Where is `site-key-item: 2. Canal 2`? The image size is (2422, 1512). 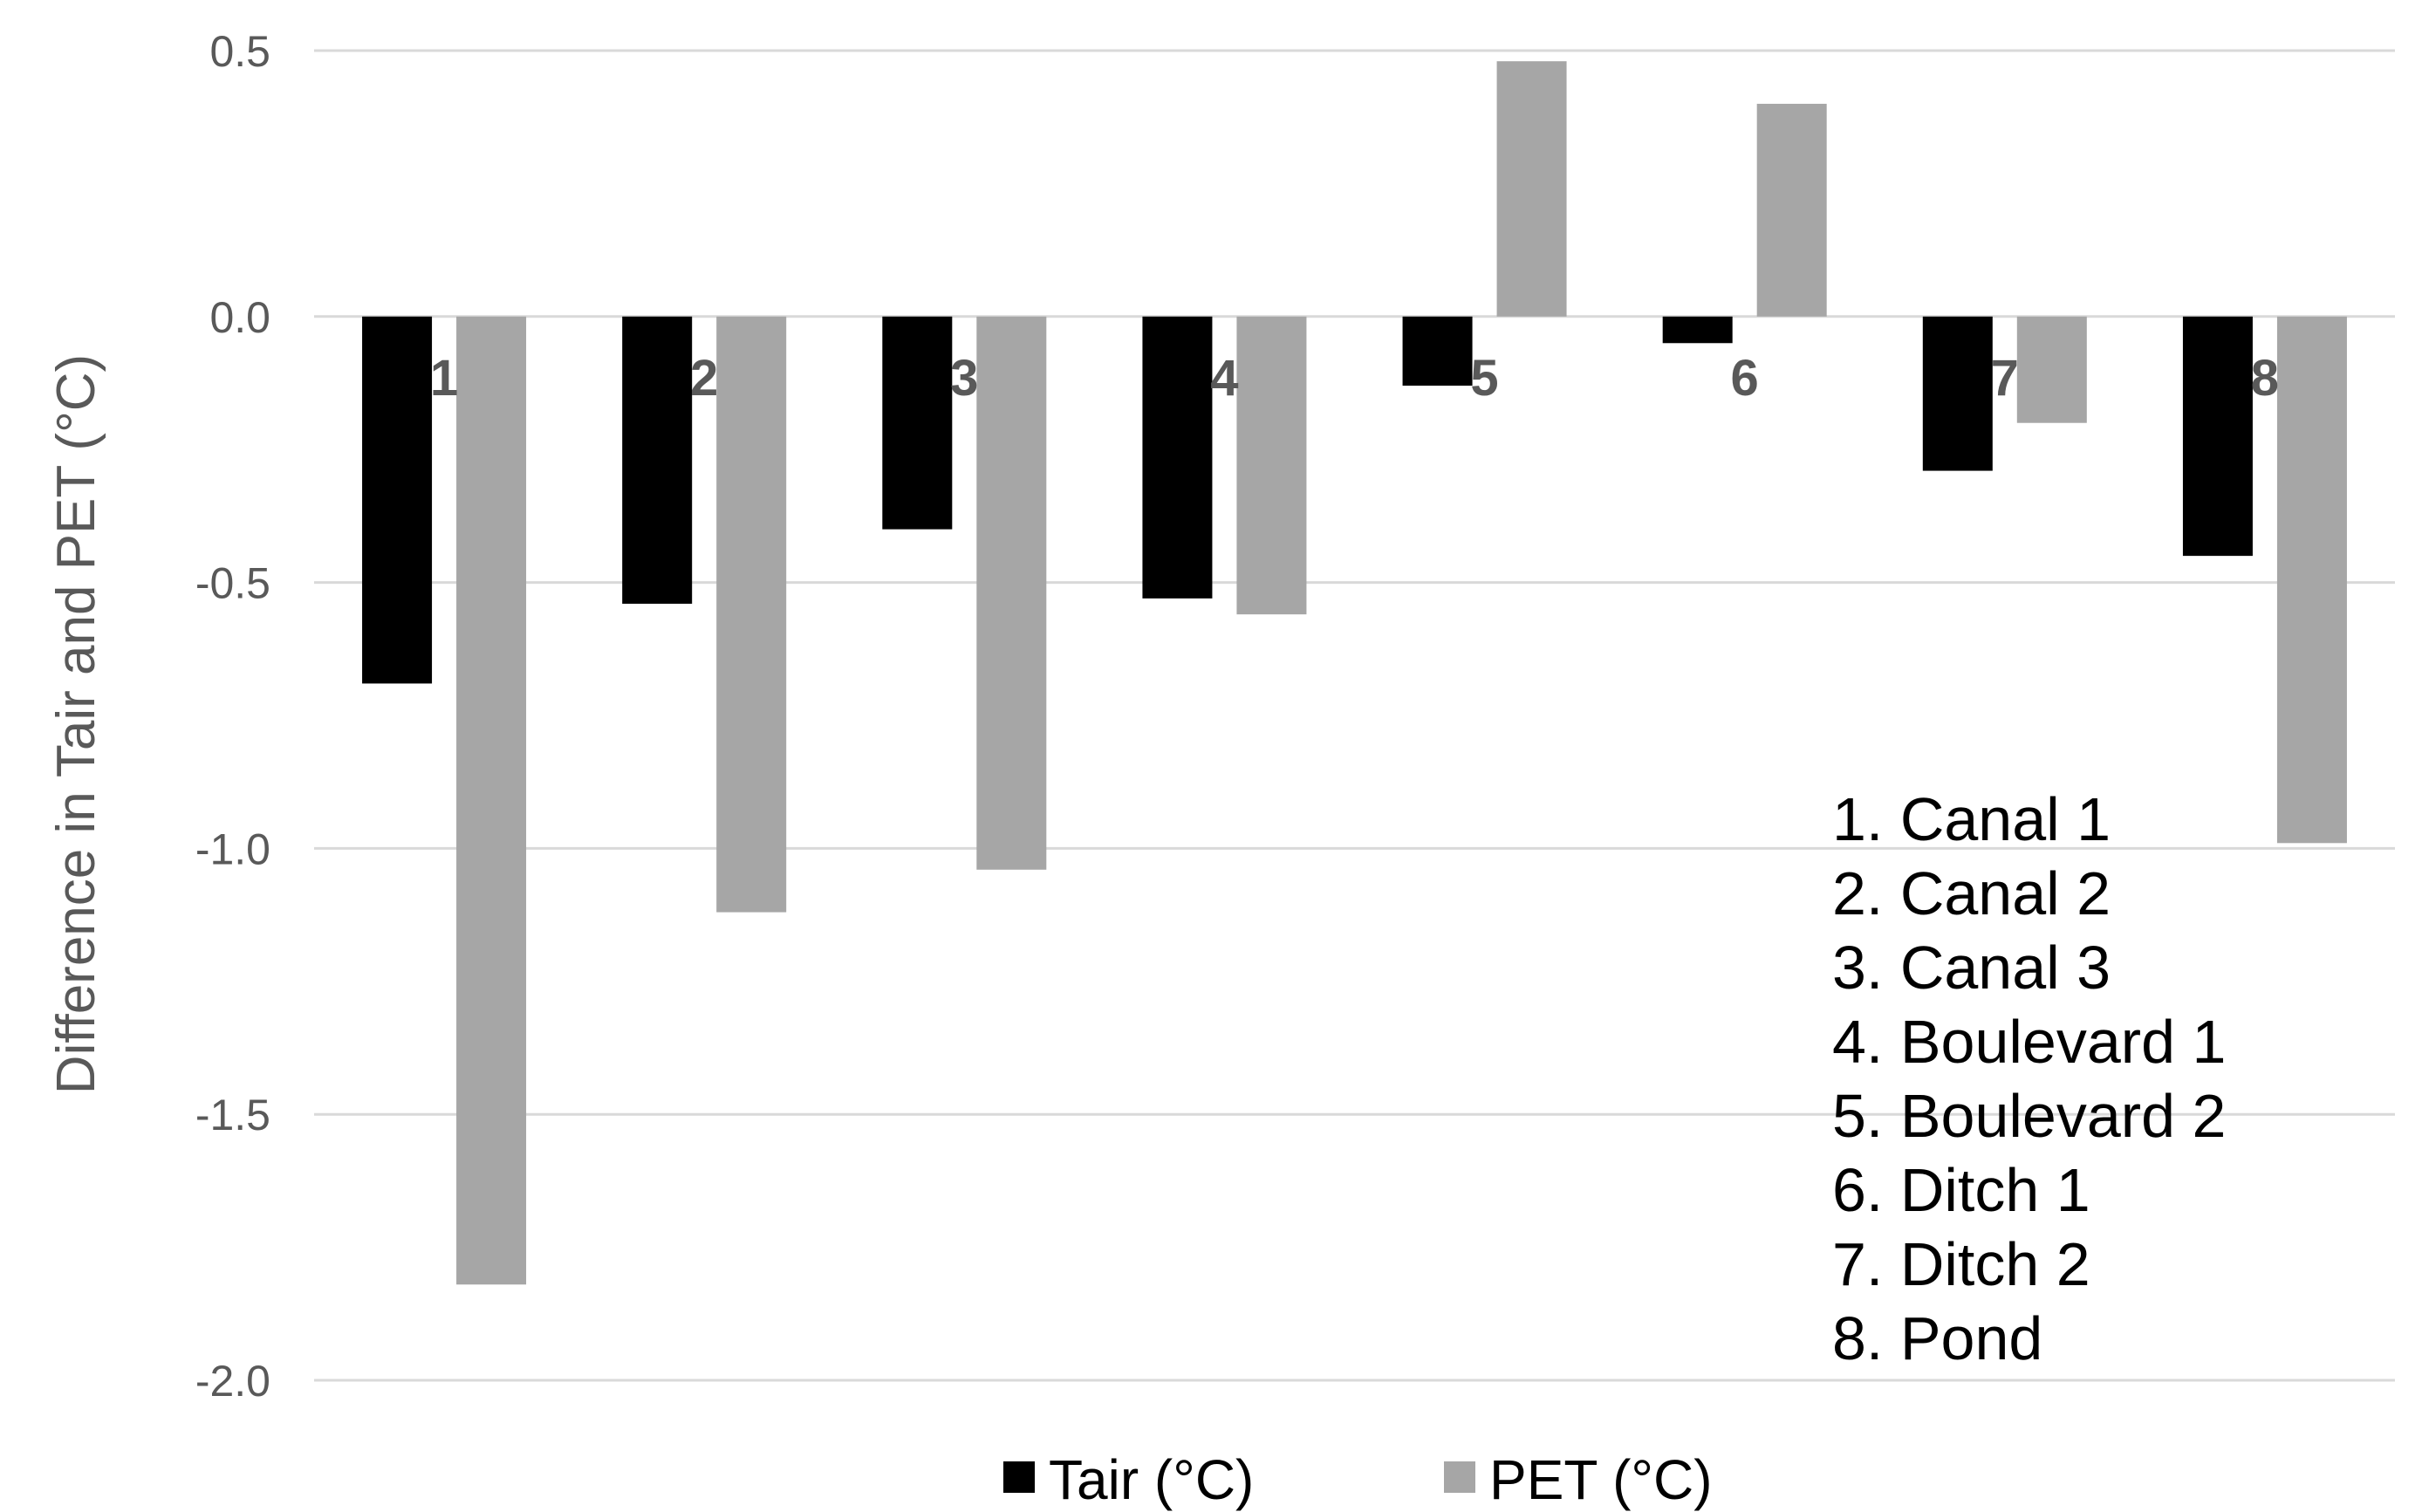
site-key-item: 2. Canal 2 is located at coordinates (1972, 893).